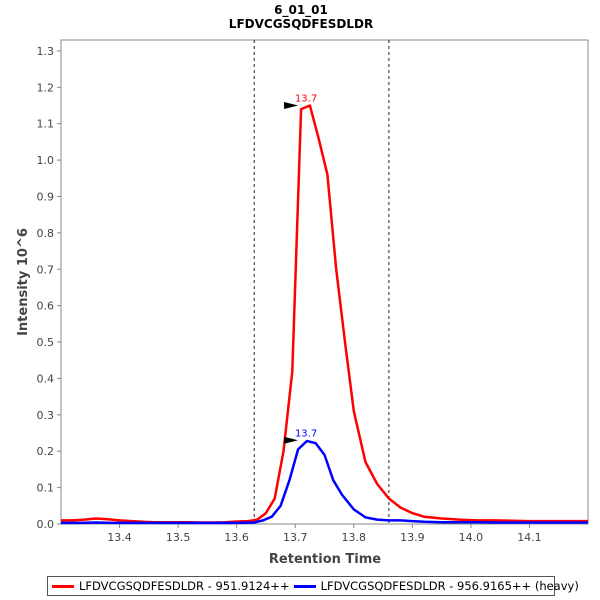  I want to click on legend-label-heavy: LFDVCGSQDFESDLDR - 956.9165++ (heavy), so click(449, 586).